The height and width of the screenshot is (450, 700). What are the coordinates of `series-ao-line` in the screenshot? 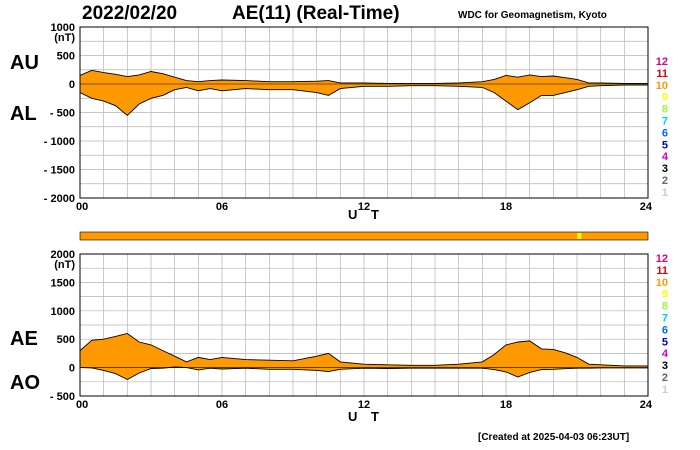 It's located at (363, 373).